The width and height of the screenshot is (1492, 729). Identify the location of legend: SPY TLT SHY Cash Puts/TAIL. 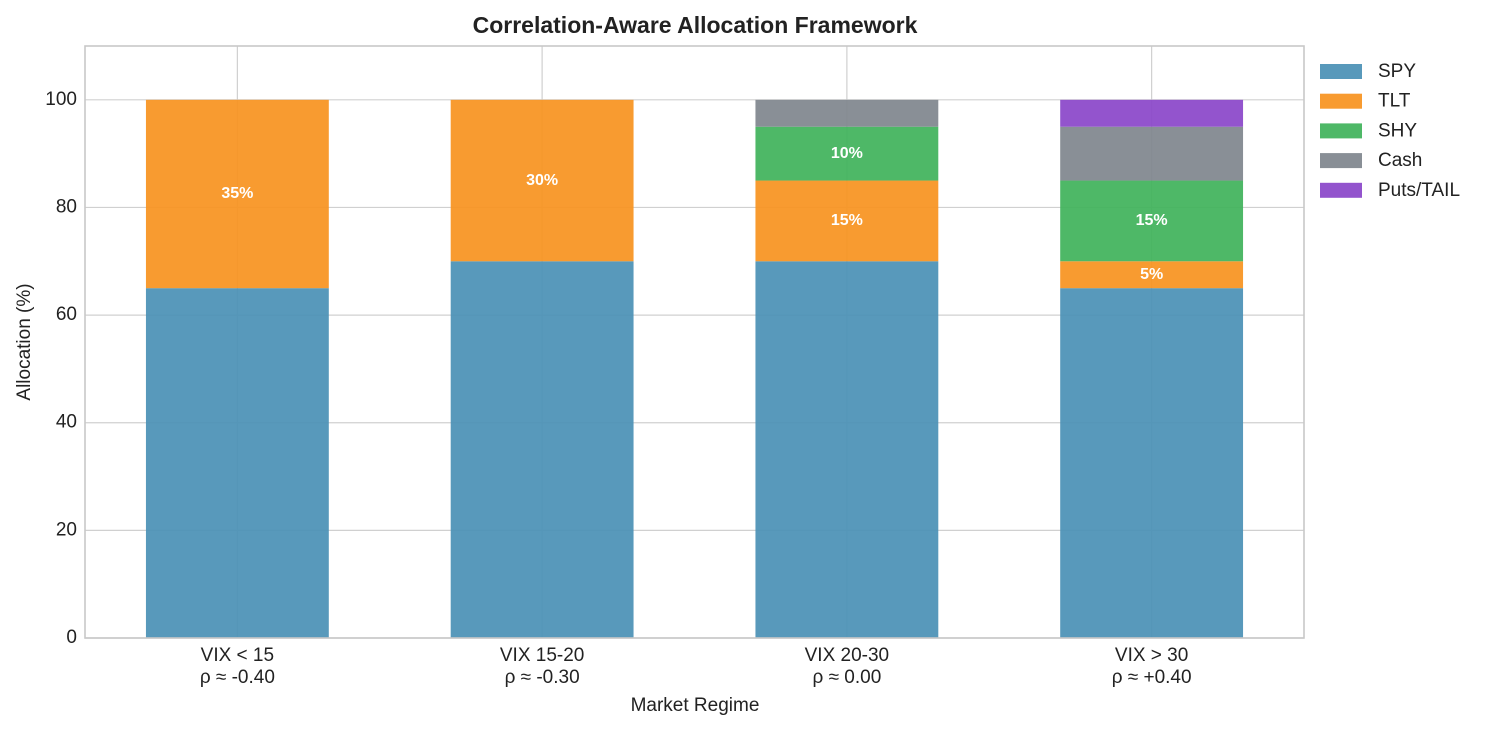
(1390, 131).